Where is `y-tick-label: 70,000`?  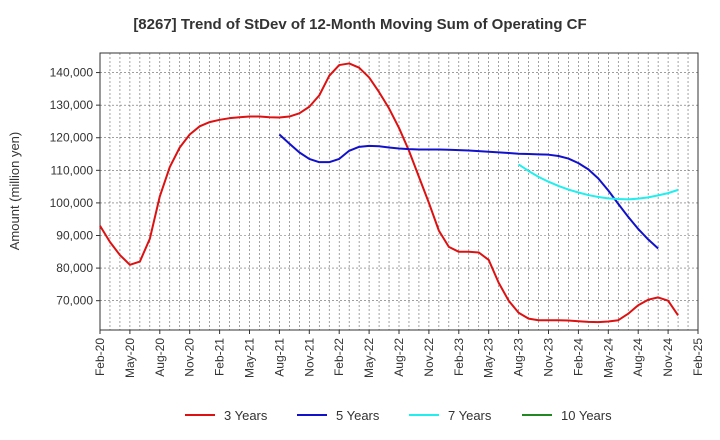
y-tick-label: 70,000 is located at coordinates (74, 301).